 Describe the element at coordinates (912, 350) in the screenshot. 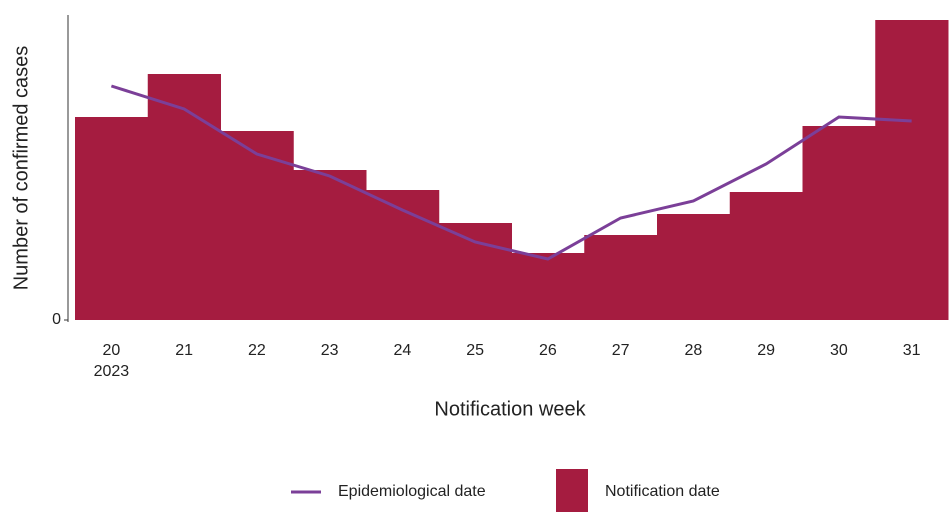

I see `x-tick-label: 31` at that location.